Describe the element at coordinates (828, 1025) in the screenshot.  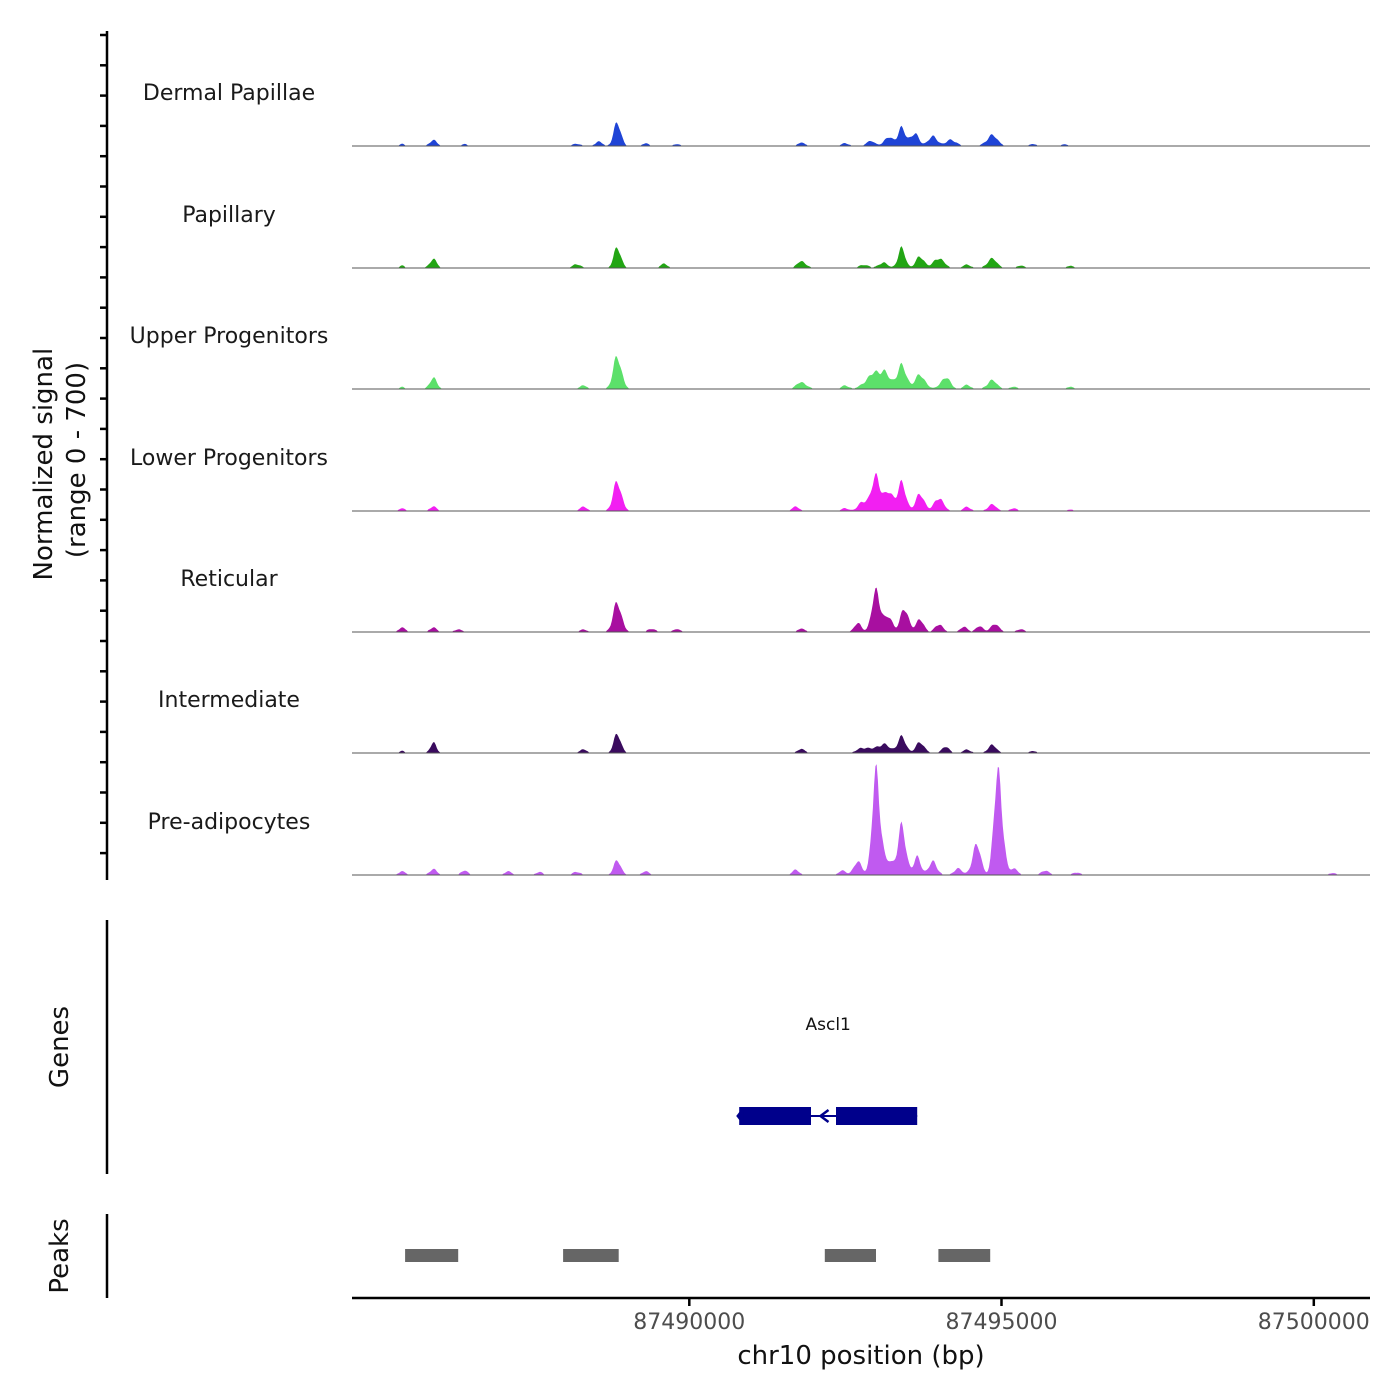
I see `gene-name-label: Ascl1` at that location.